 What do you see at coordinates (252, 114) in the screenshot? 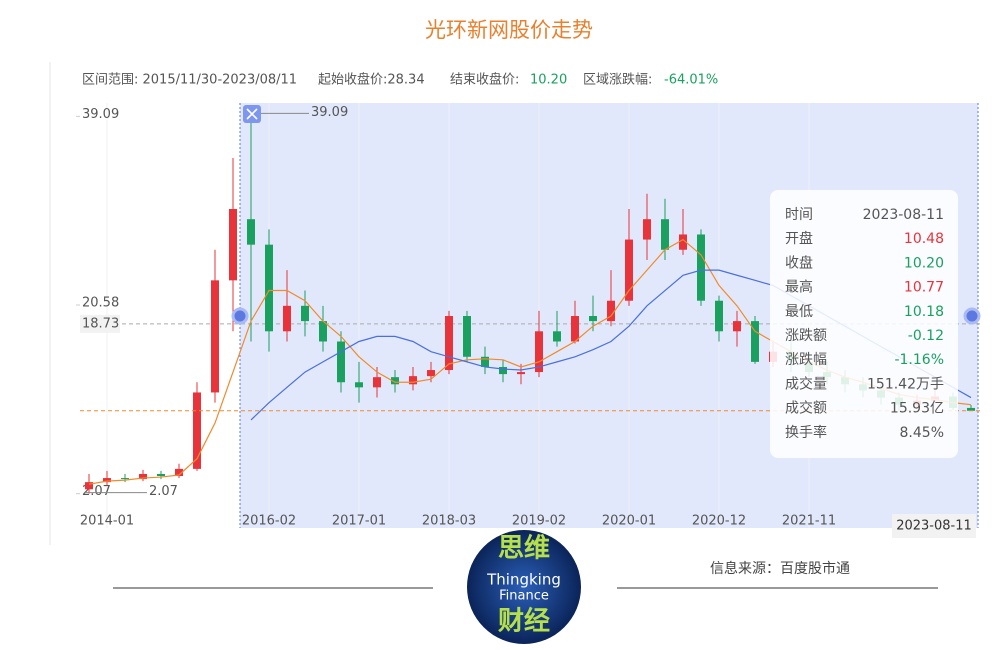
I see `handle-icon` at bounding box center [252, 114].